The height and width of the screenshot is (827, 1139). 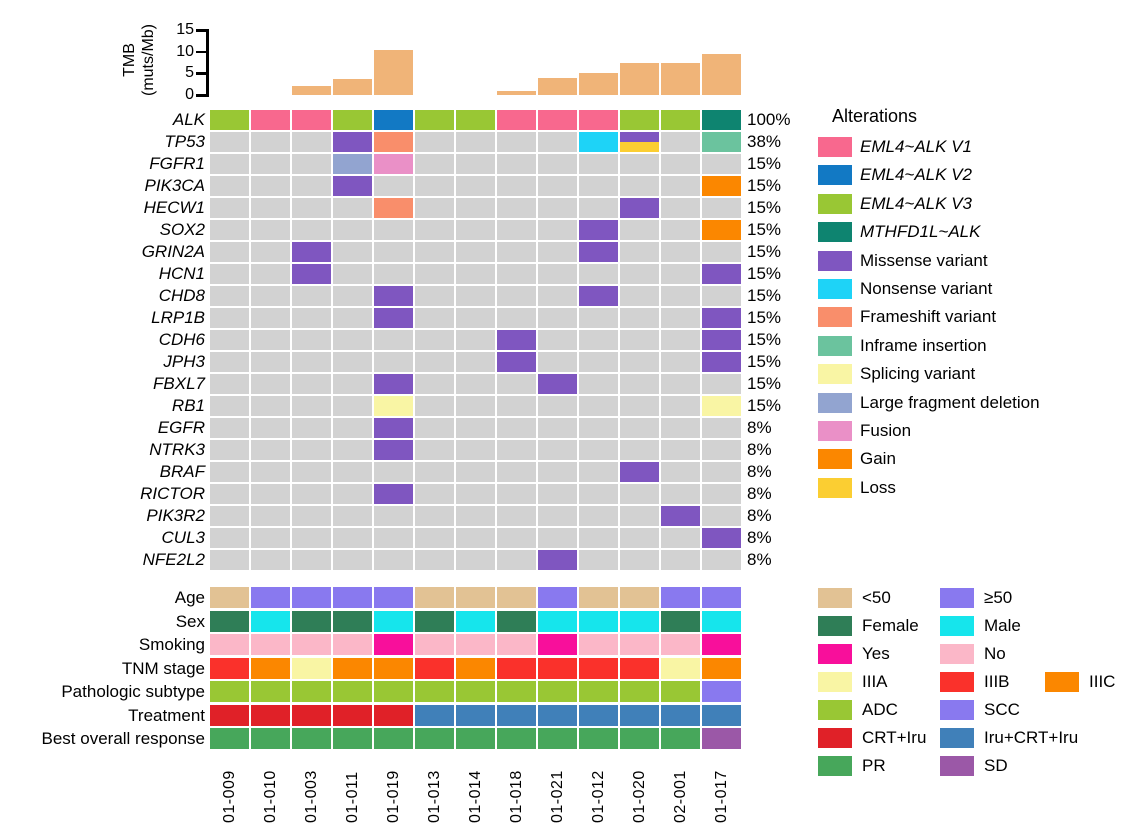 What do you see at coordinates (311, 715) in the screenshot?
I see `clinical-cell-crt-iru` at bounding box center [311, 715].